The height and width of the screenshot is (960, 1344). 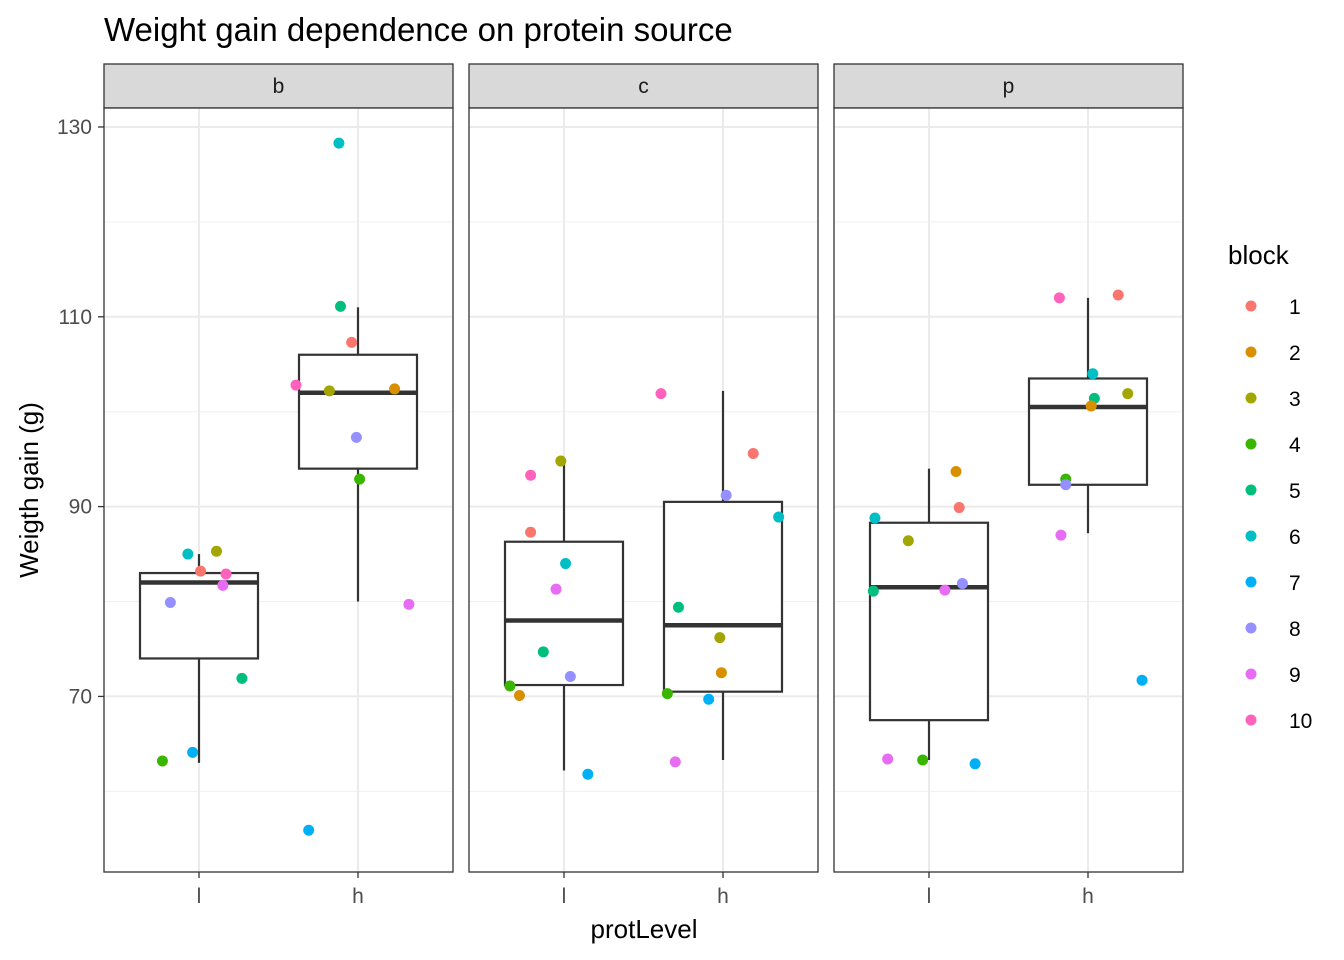 I want to click on legend-entry-9: 9, so click(x=1273, y=675).